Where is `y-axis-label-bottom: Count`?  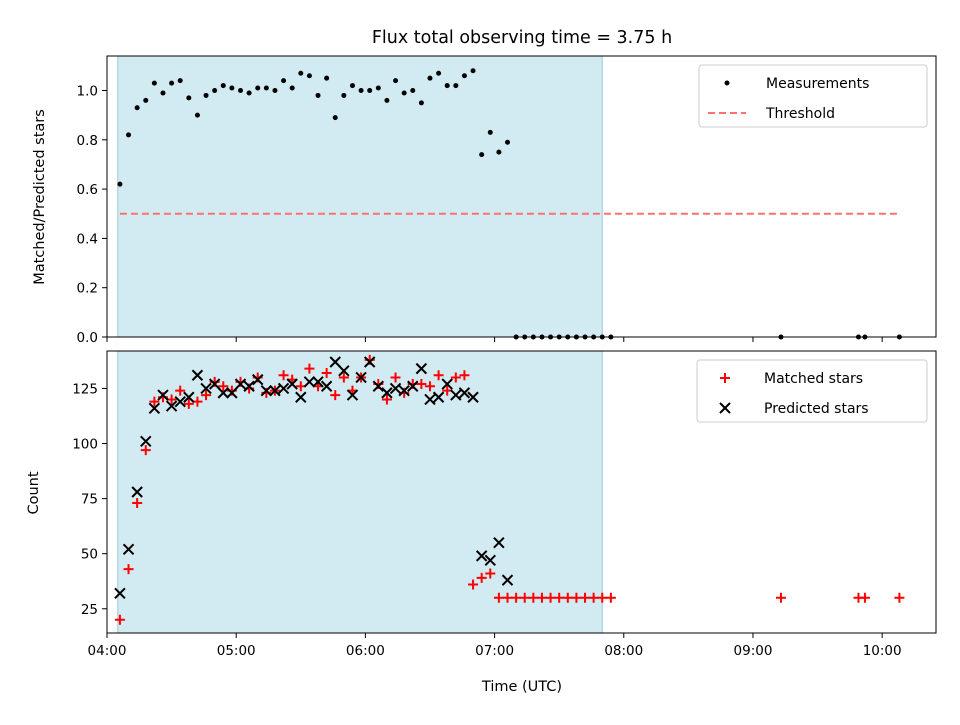 y-axis-label-bottom: Count is located at coordinates (34, 492).